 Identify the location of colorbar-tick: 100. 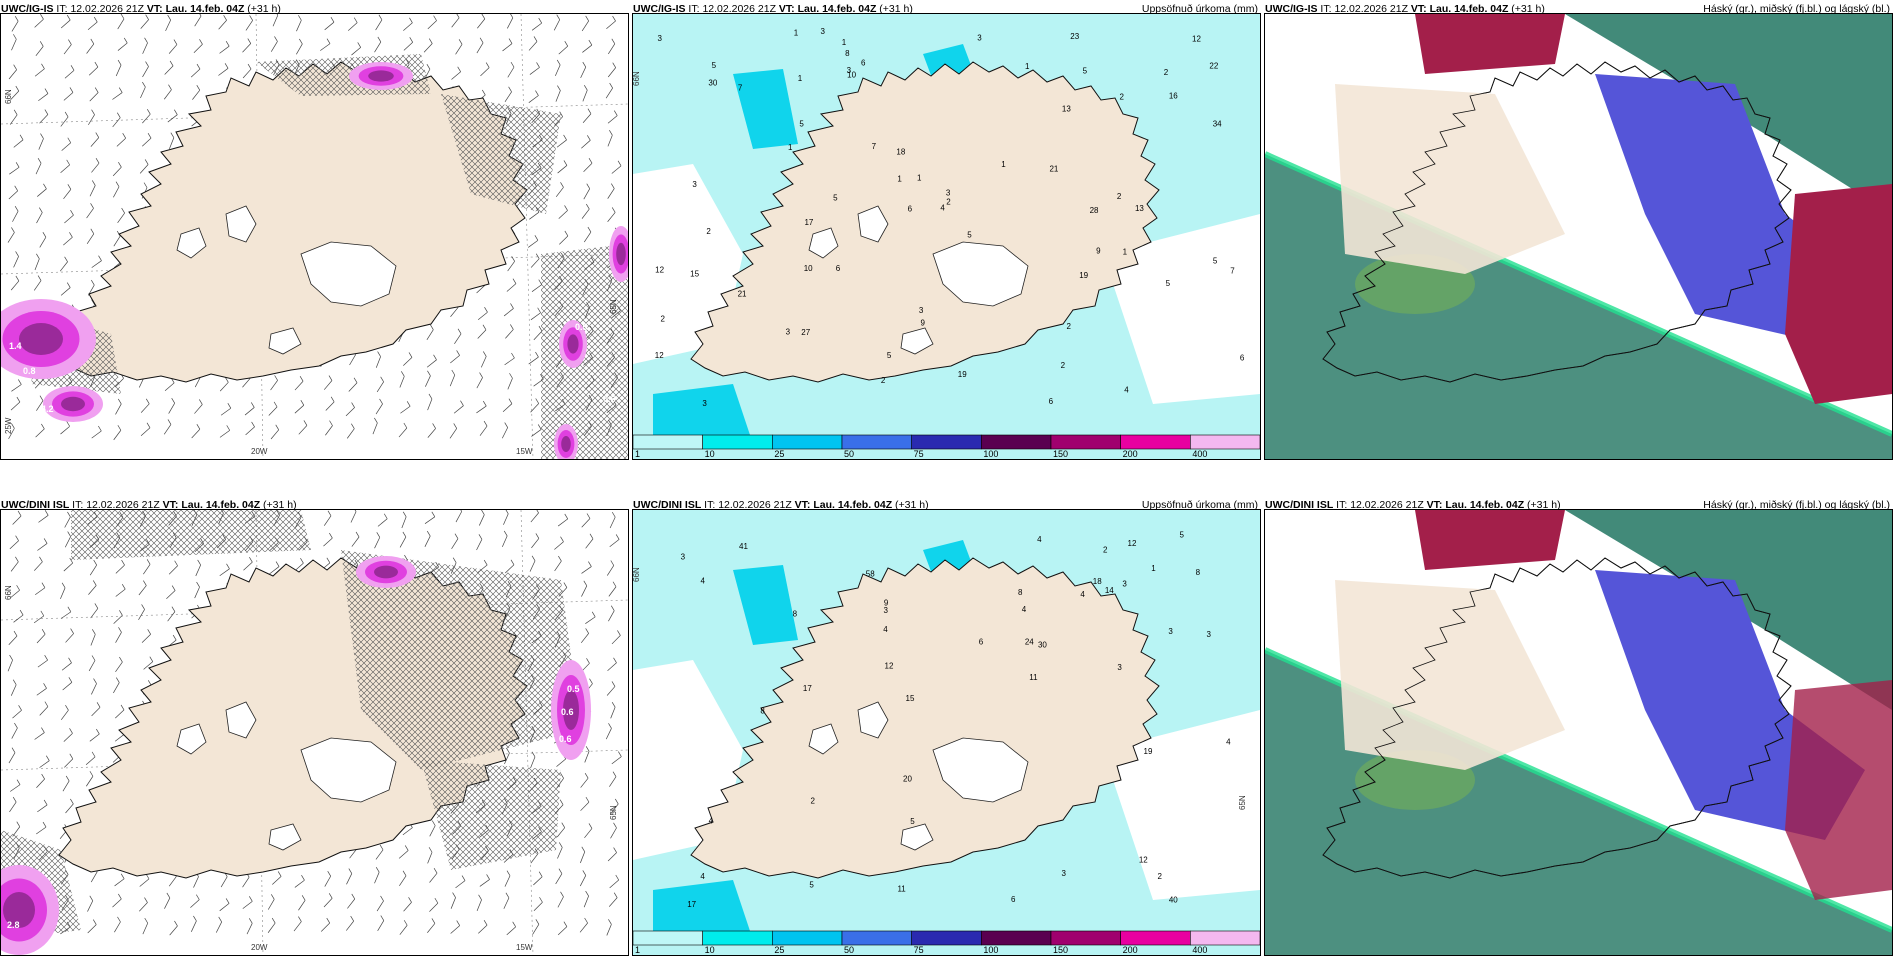
(990, 454).